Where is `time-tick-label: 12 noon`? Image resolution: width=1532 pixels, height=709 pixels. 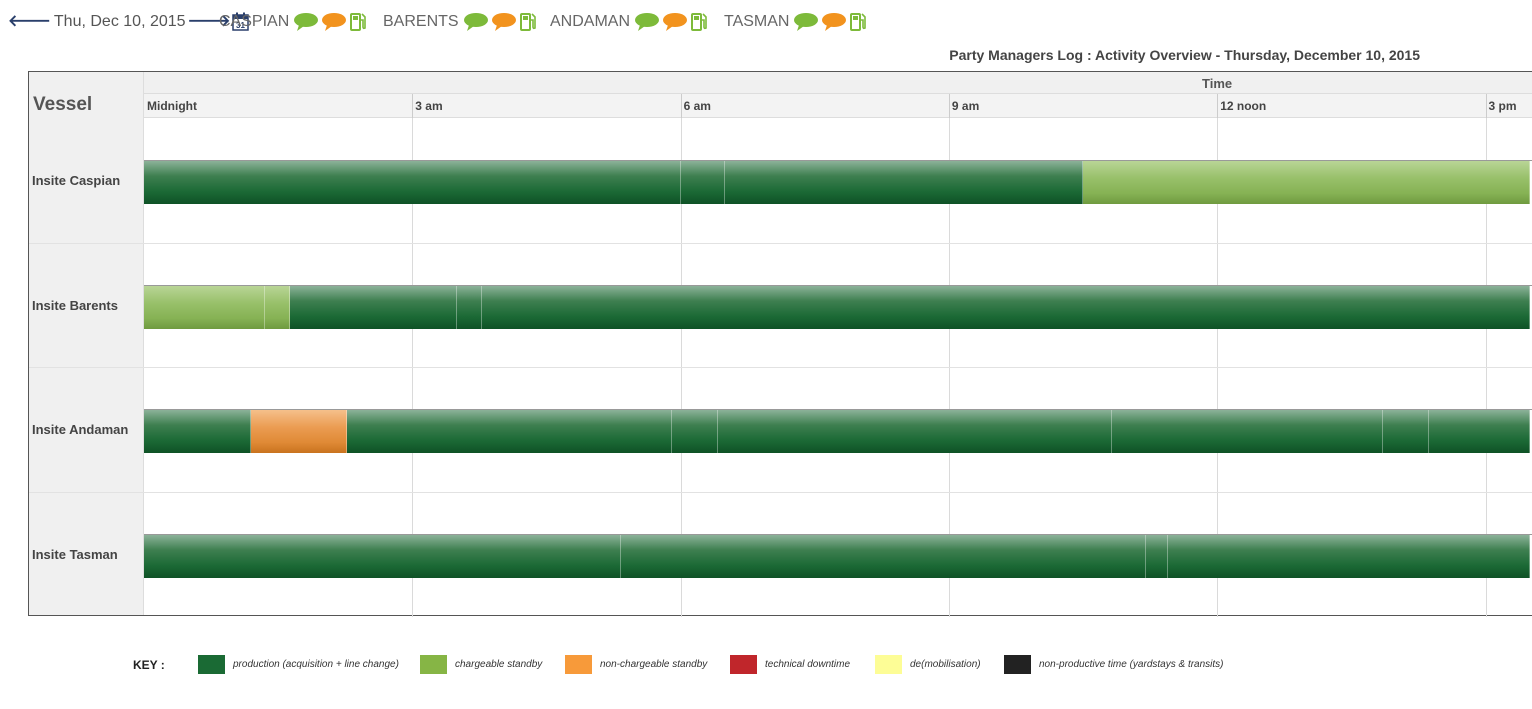
time-tick-label: 12 noon is located at coordinates (1243, 106).